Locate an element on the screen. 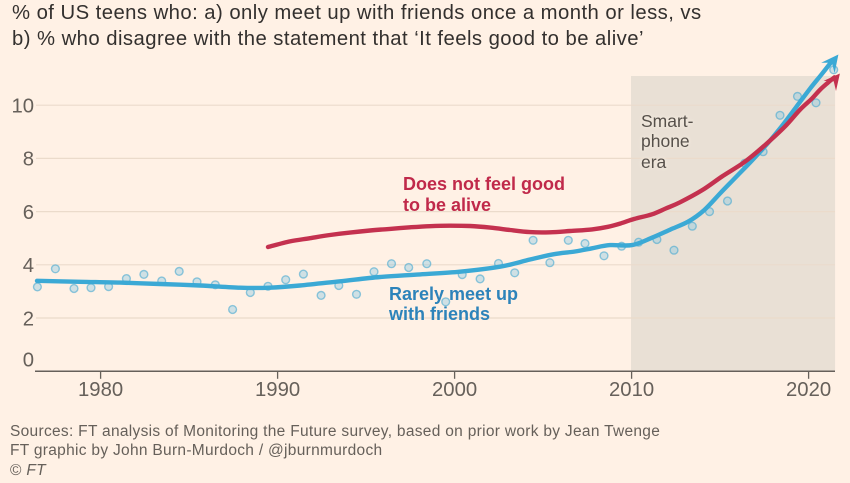 The image size is (850, 483). svg-text: 4 is located at coordinates (28, 266).